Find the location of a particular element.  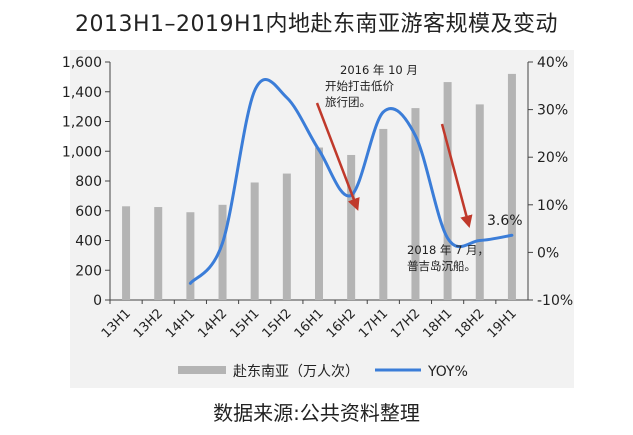

x-tick-label: 18H1 is located at coordinates (437, 323).